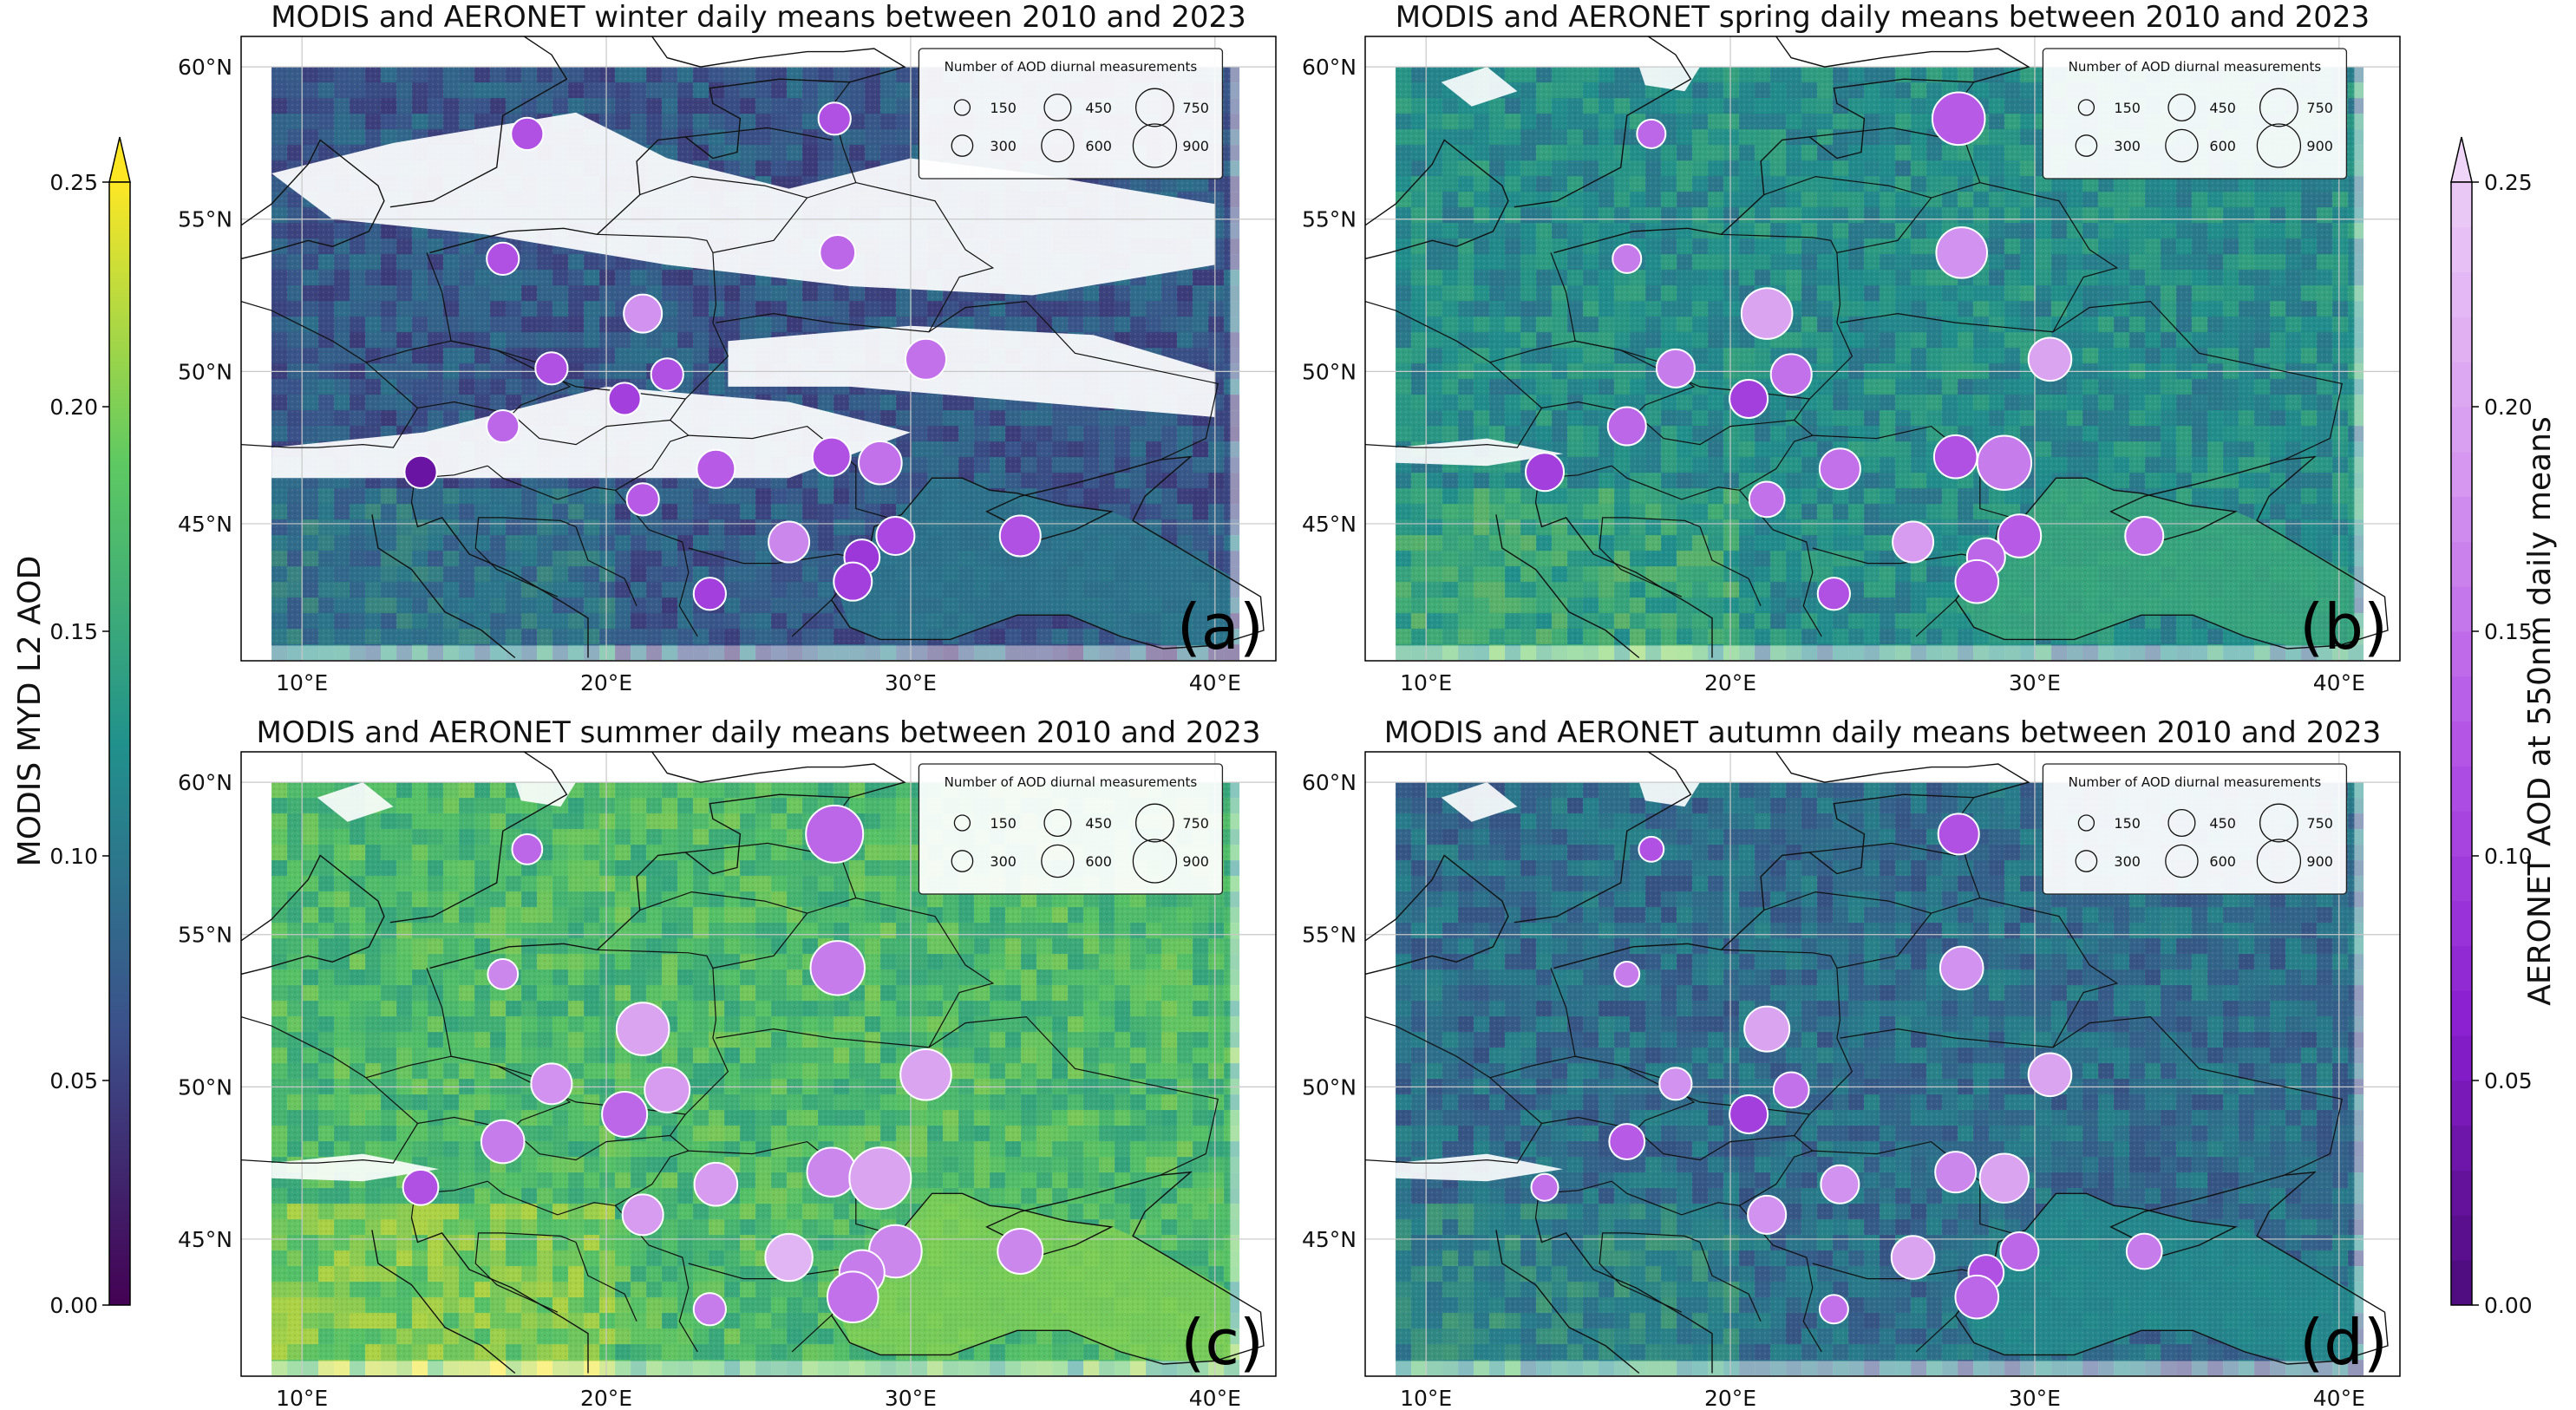 This screenshot has height=1410, width=2576. I want to click on modis-colorbar-bar, so click(119, 744).